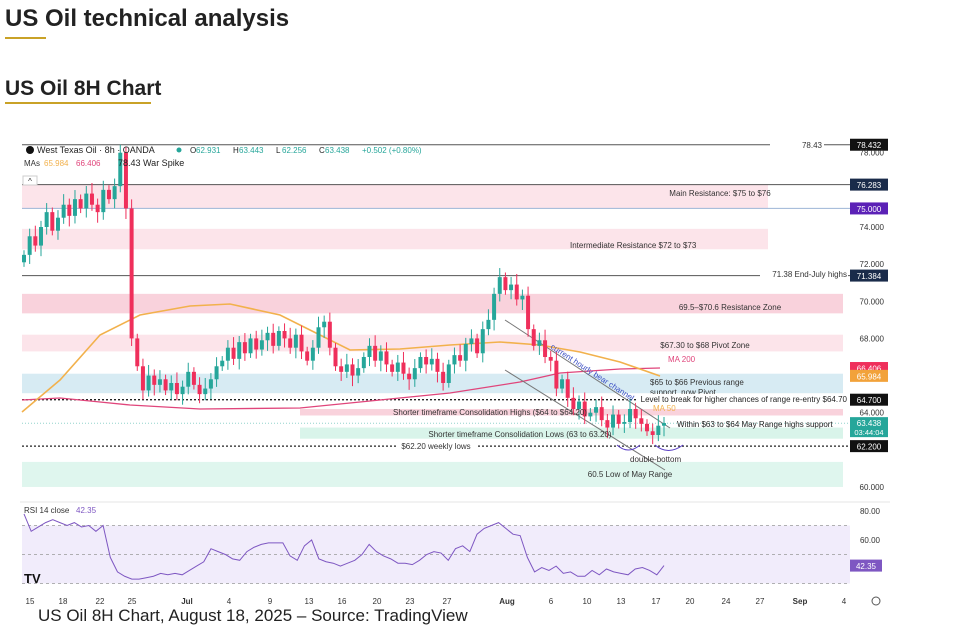 This screenshot has width=961, height=635. Describe the element at coordinates (872, 487) in the screenshot. I see `y-tick-label: 60.000` at that location.